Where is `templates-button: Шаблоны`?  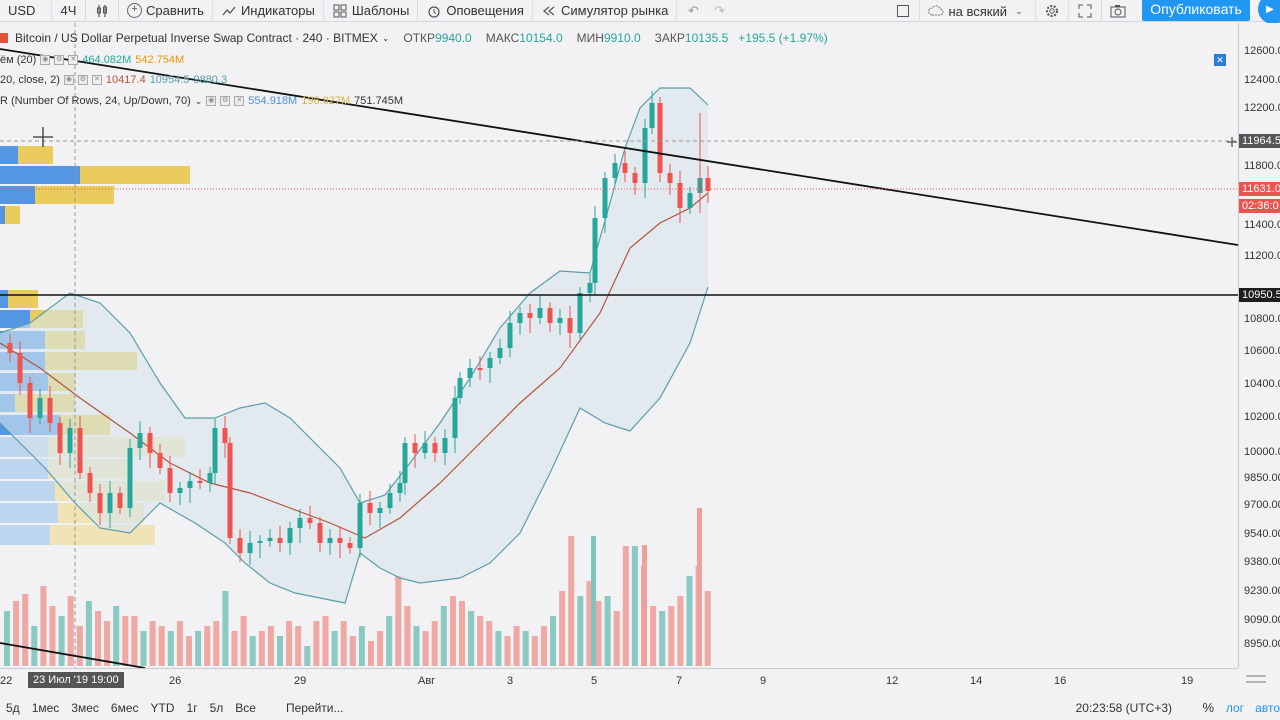 templates-button: Шаблоны is located at coordinates (371, 11).